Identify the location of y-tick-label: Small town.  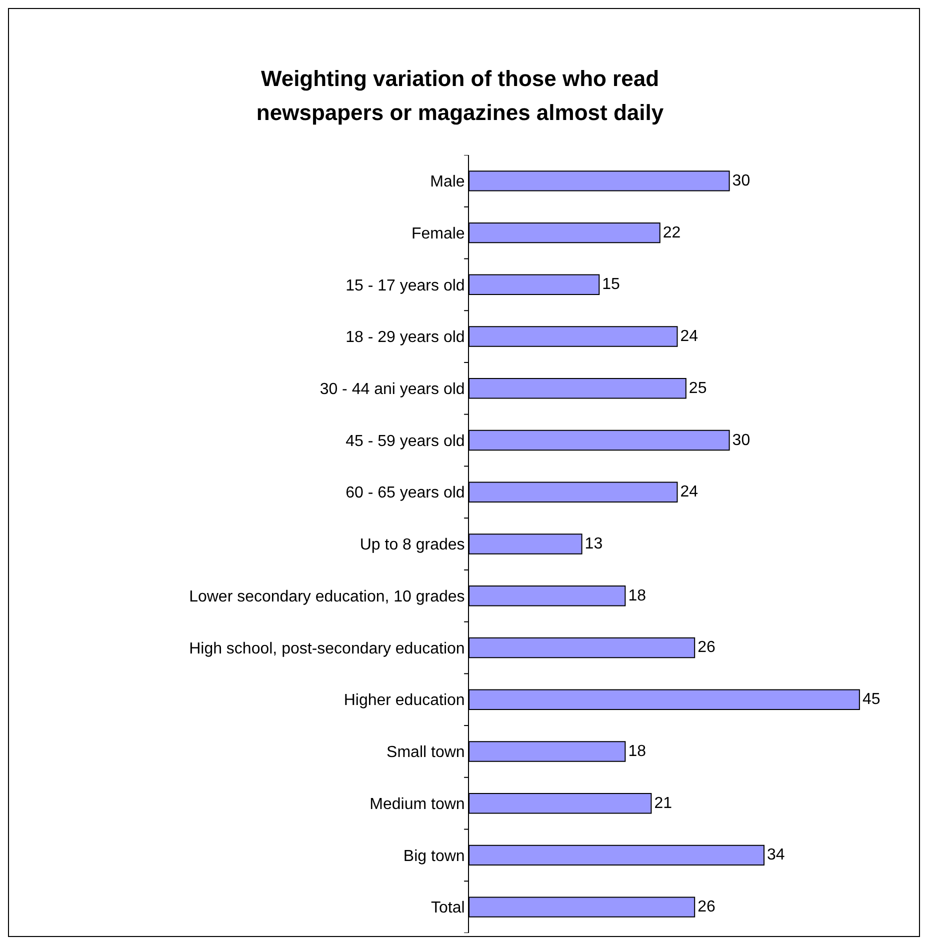
(425, 753).